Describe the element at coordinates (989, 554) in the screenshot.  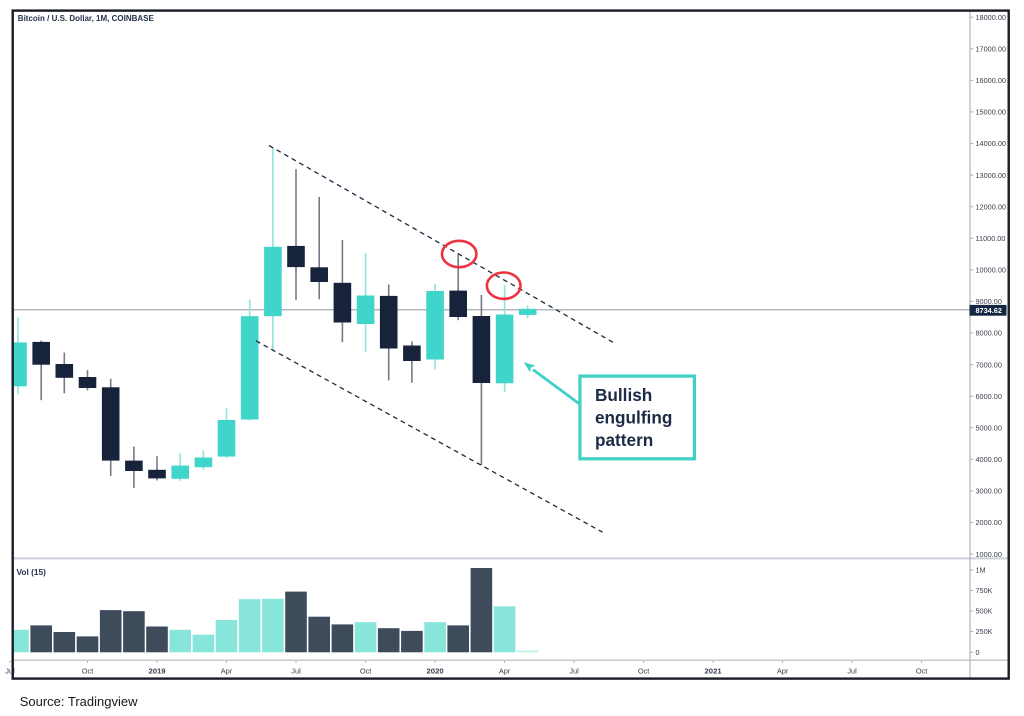
I see `svg-text: 1000.00` at that location.